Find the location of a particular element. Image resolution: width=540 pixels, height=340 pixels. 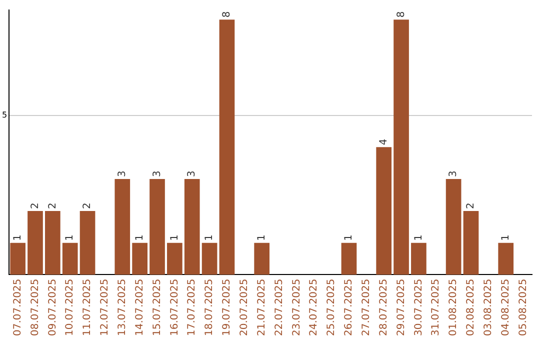

x-tick-label: 01.08.2025 is located at coordinates (454, 307).